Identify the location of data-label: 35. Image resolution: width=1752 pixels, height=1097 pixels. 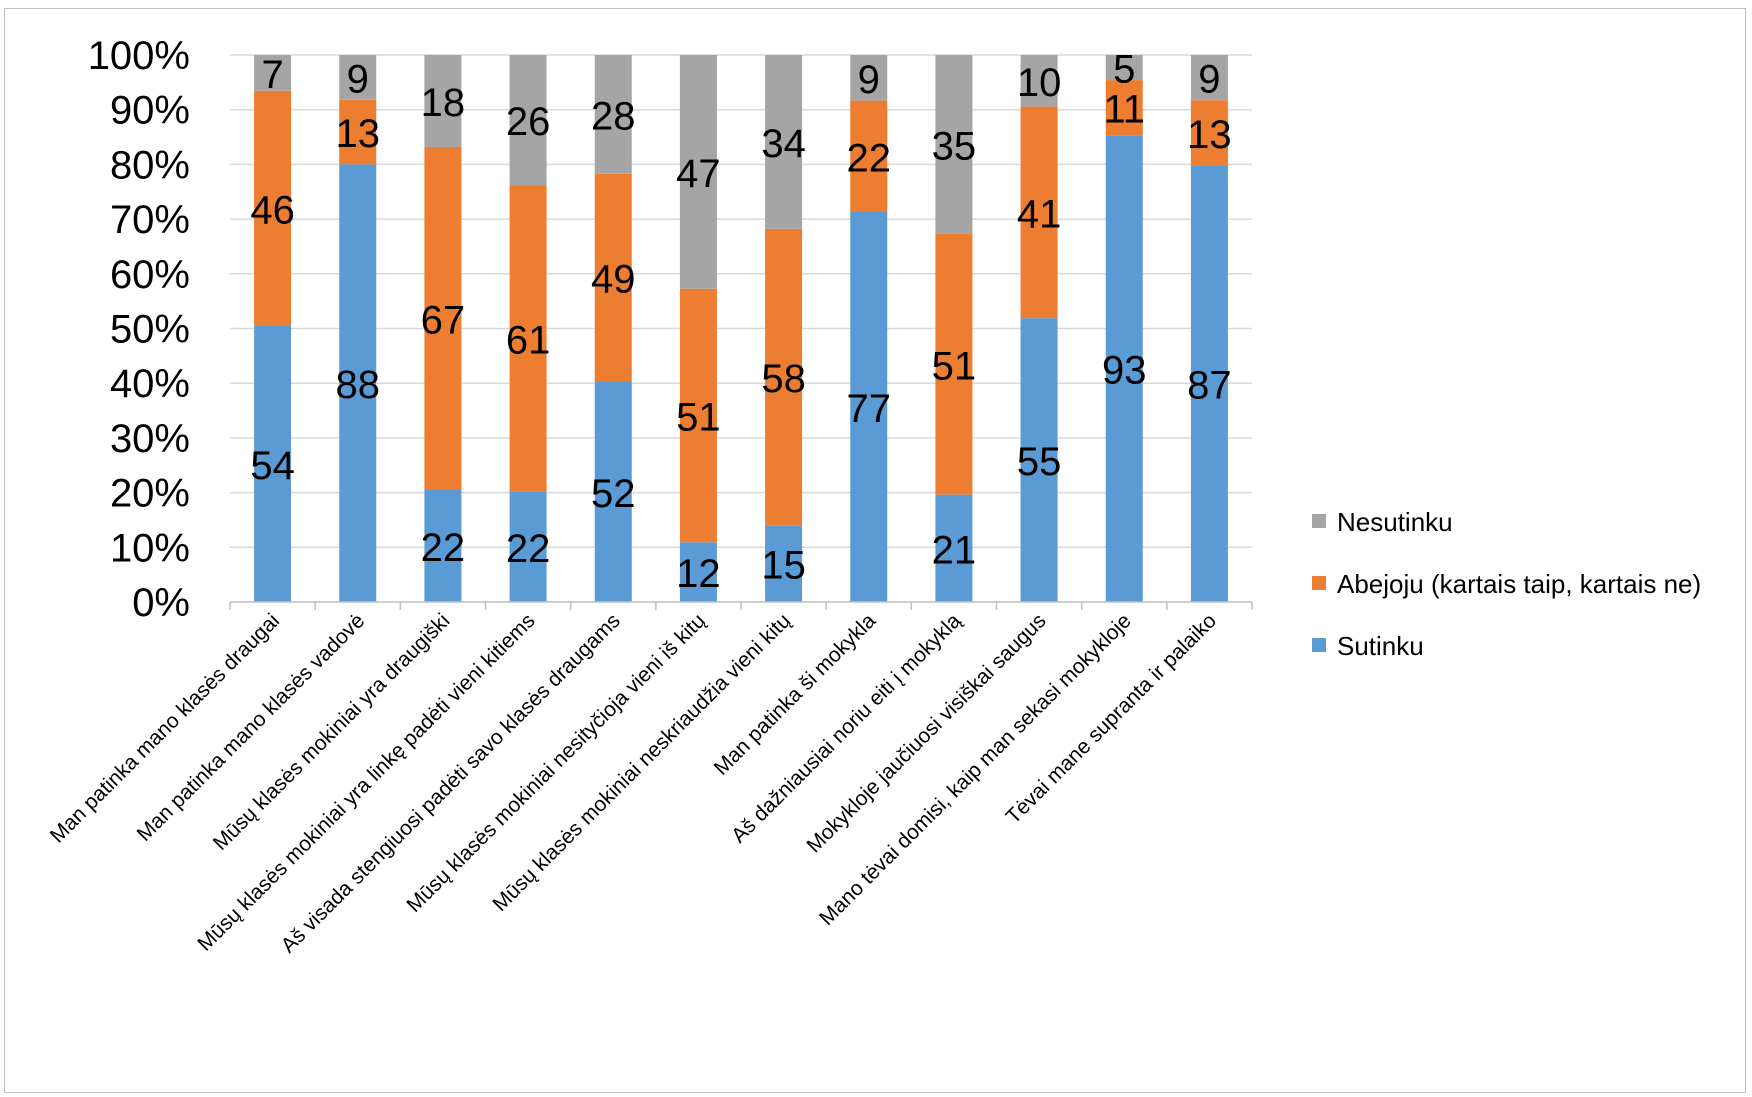
(954, 146).